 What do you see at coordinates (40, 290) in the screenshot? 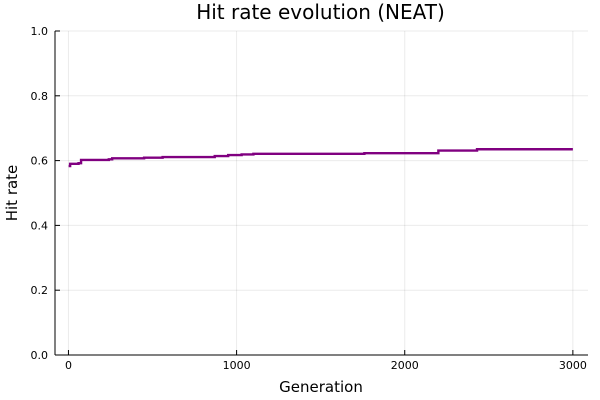
I see `y-tick-label: 0.2` at bounding box center [40, 290].